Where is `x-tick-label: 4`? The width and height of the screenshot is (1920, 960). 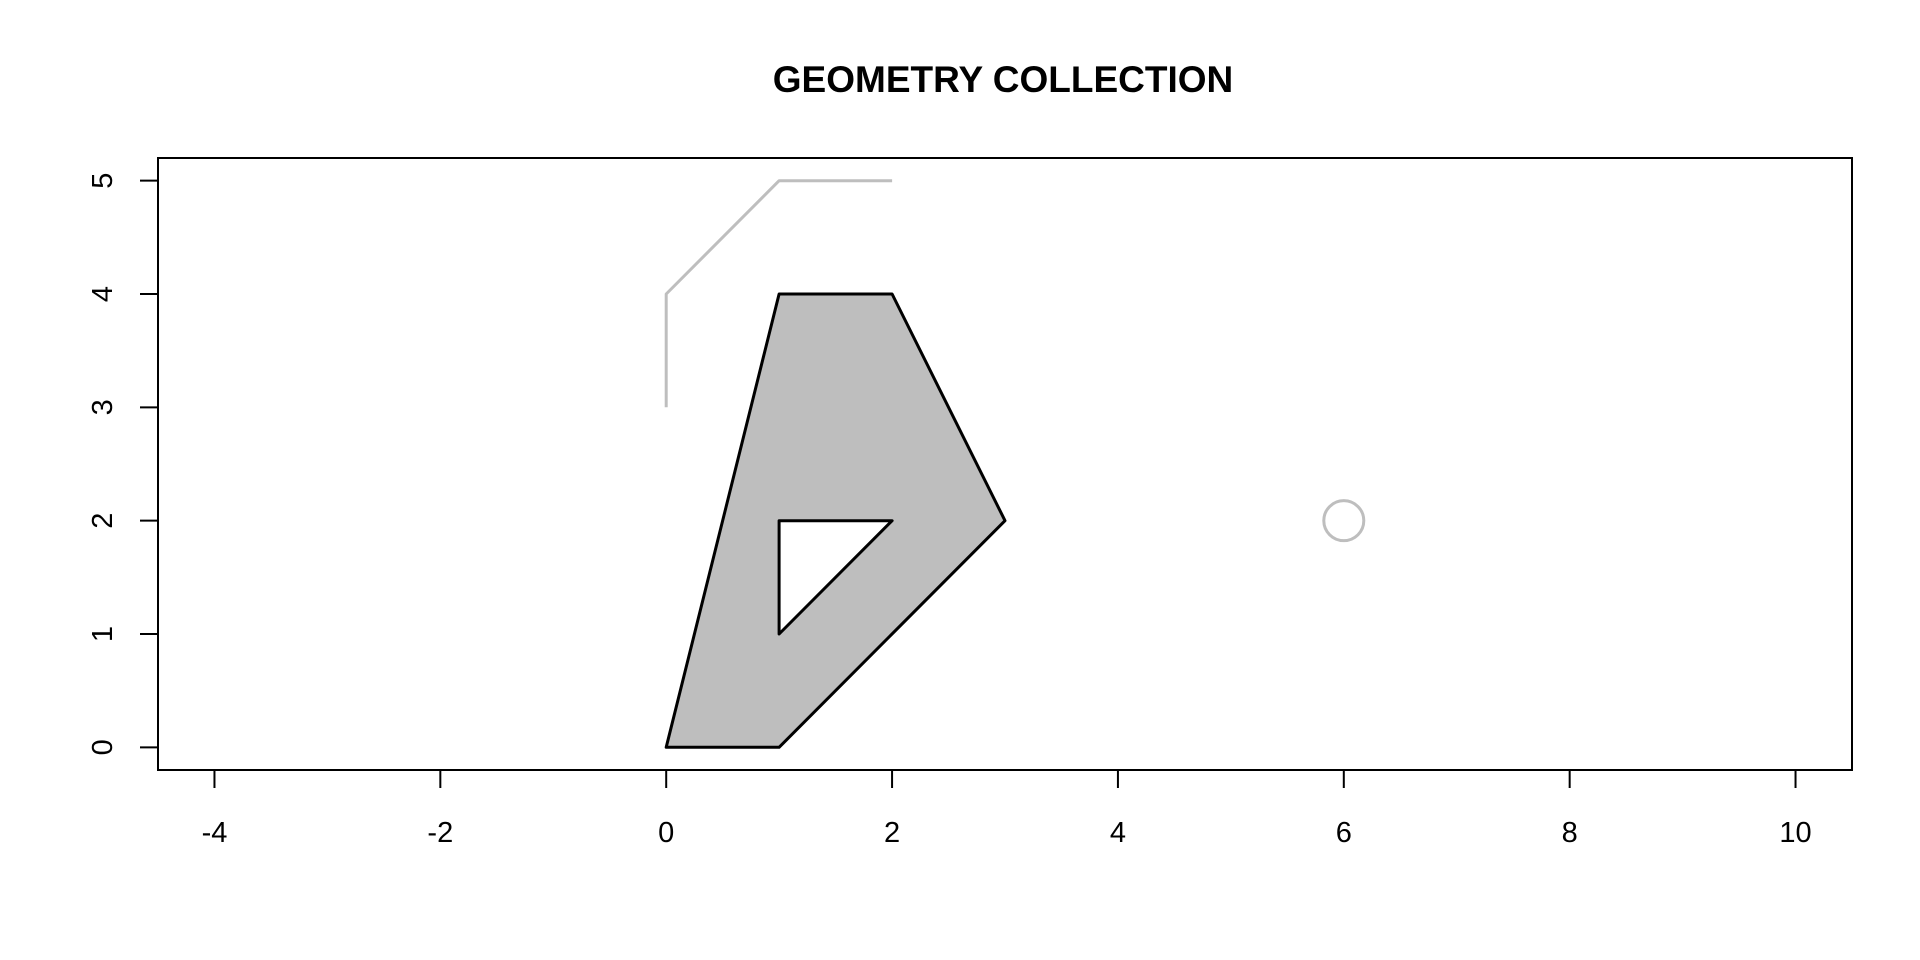
x-tick-label: 4 is located at coordinates (1118, 833).